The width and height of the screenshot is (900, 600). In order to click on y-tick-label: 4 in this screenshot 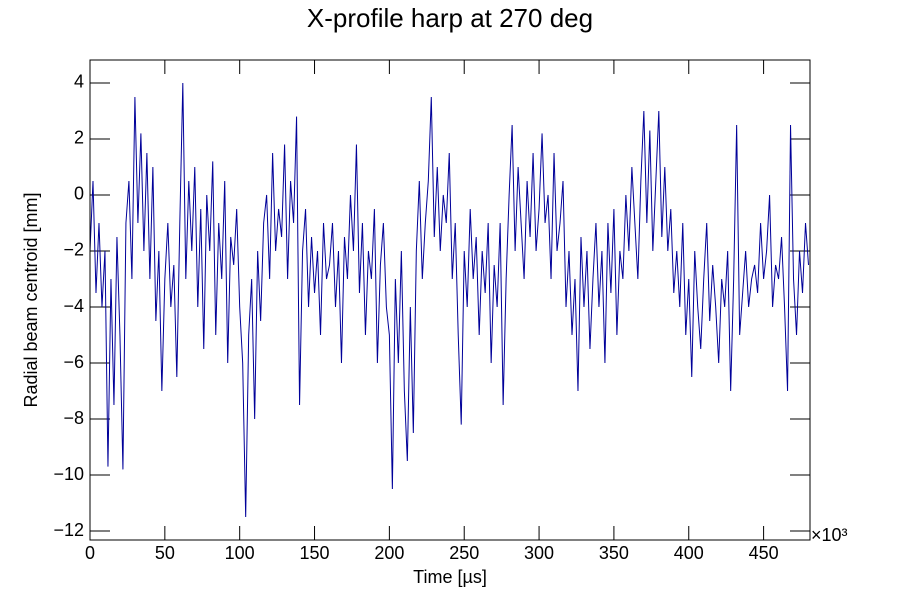, I will do `click(79, 82)`.